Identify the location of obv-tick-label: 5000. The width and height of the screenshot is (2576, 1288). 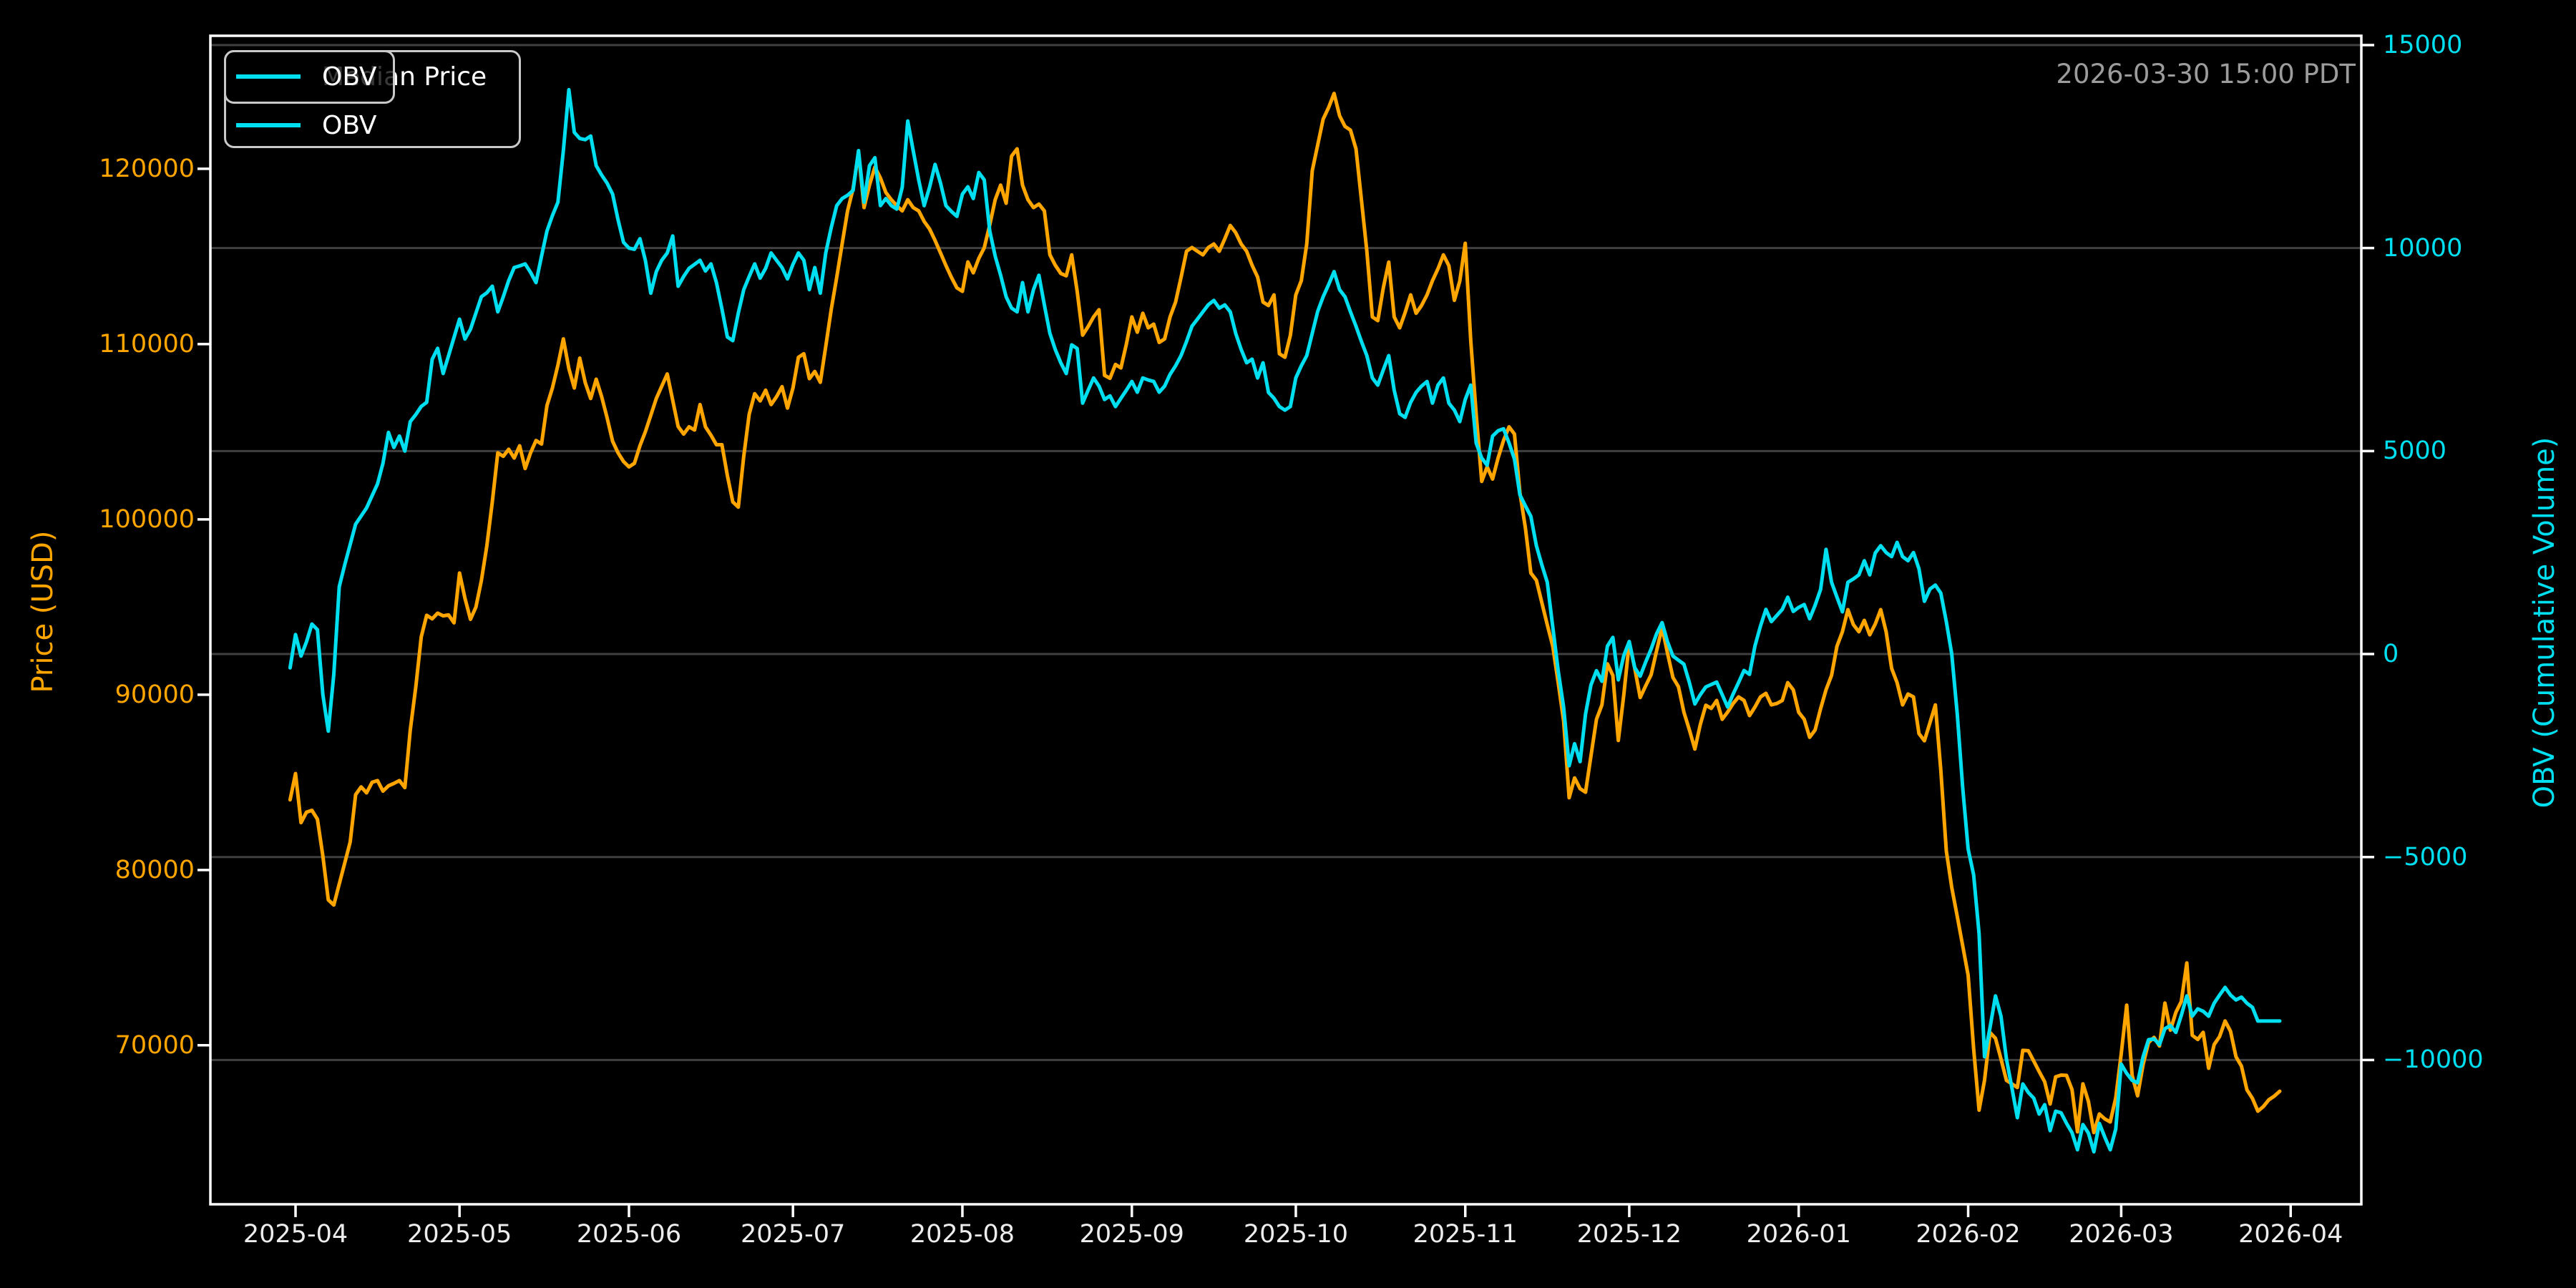
(2415, 451).